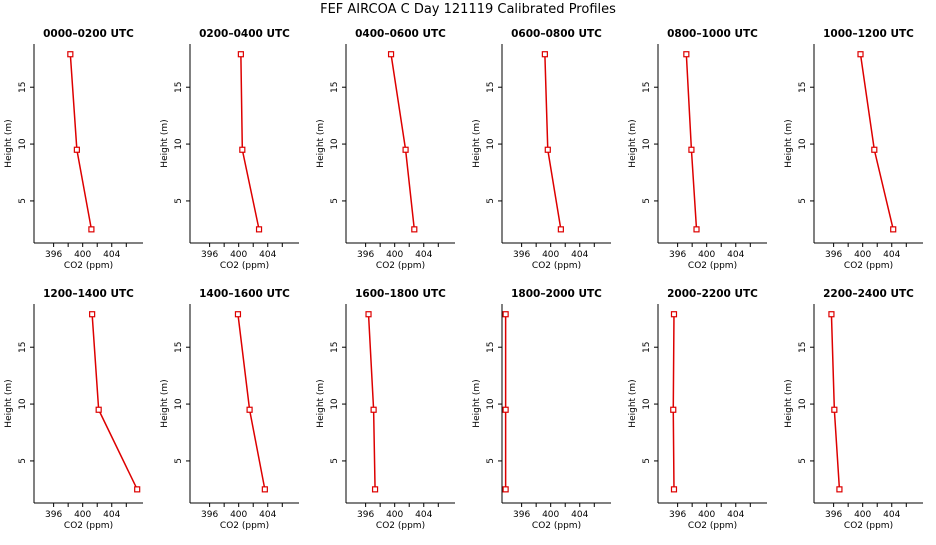 Image resolution: width=936 pixels, height=545 pixels. Describe the element at coordinates (88, 34) in the screenshot. I see `panel-title: 0000–0200 UTC` at that location.